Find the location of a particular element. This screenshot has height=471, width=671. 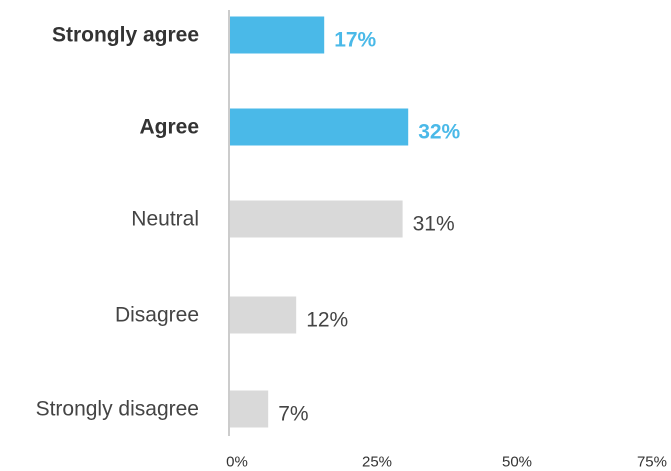

value-label-3: 12% is located at coordinates (327, 320).